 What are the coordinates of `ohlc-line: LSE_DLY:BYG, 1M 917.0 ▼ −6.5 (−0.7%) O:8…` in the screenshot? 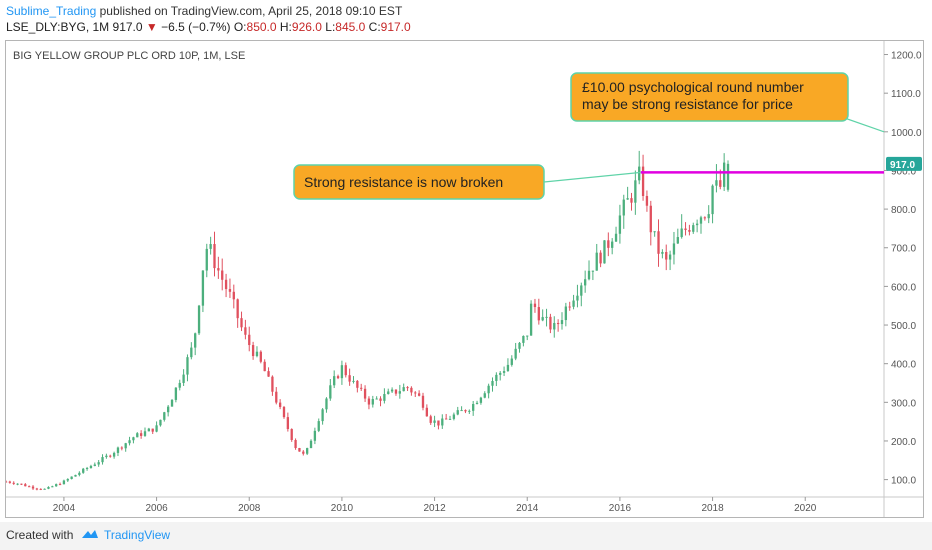 It's located at (208, 27).